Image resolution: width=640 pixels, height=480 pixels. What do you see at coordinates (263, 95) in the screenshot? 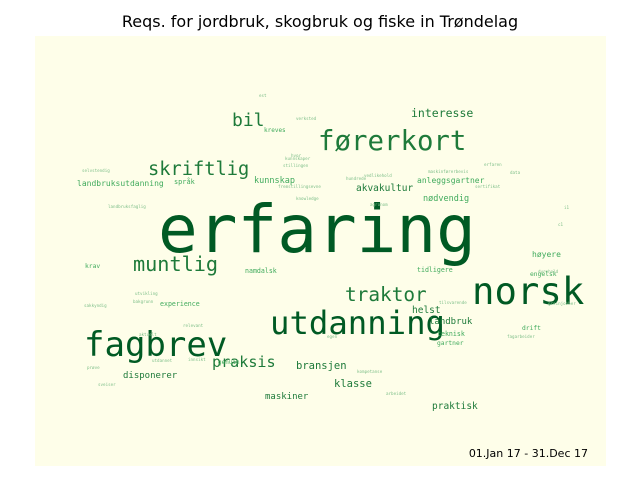
I see `word-est: est` at bounding box center [263, 95].